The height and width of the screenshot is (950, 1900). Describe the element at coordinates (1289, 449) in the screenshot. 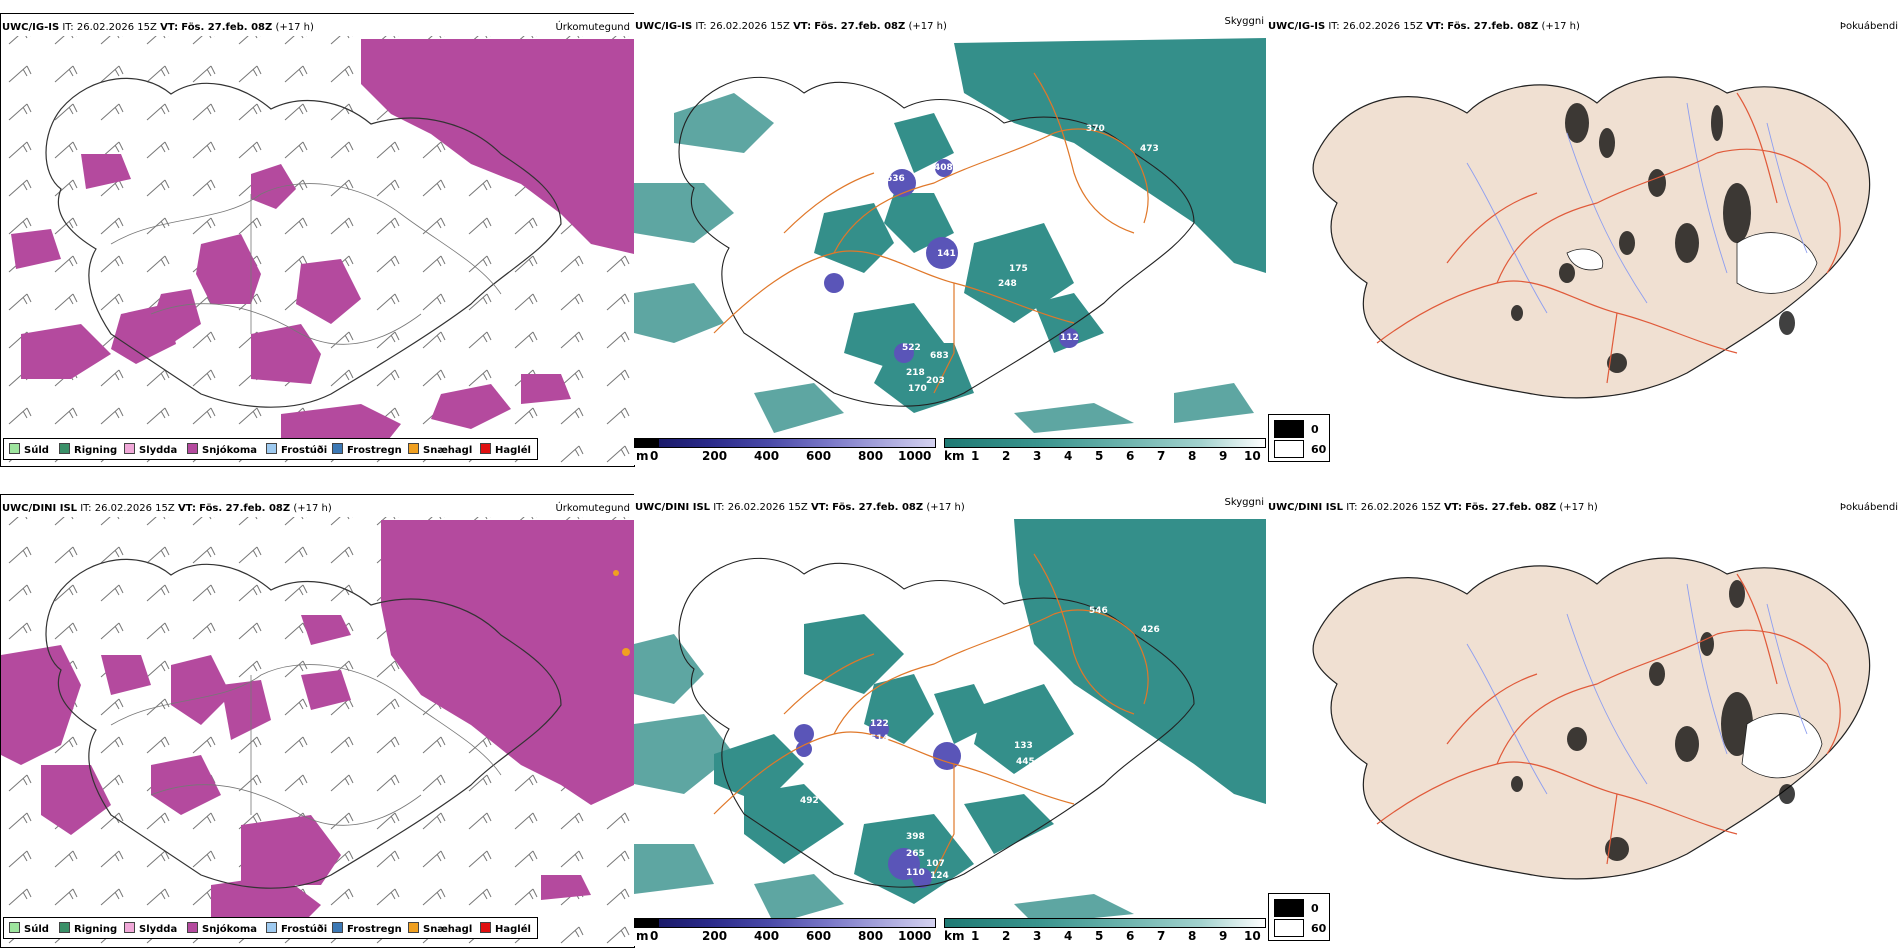

I see `fog-key-white-swatch` at that location.